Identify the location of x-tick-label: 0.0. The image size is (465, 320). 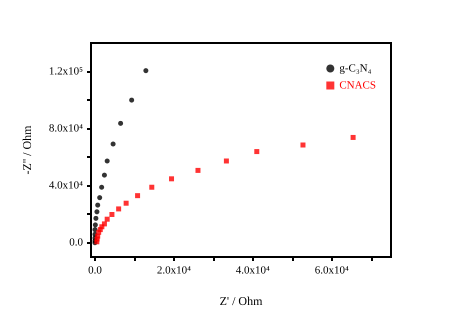
(95, 270).